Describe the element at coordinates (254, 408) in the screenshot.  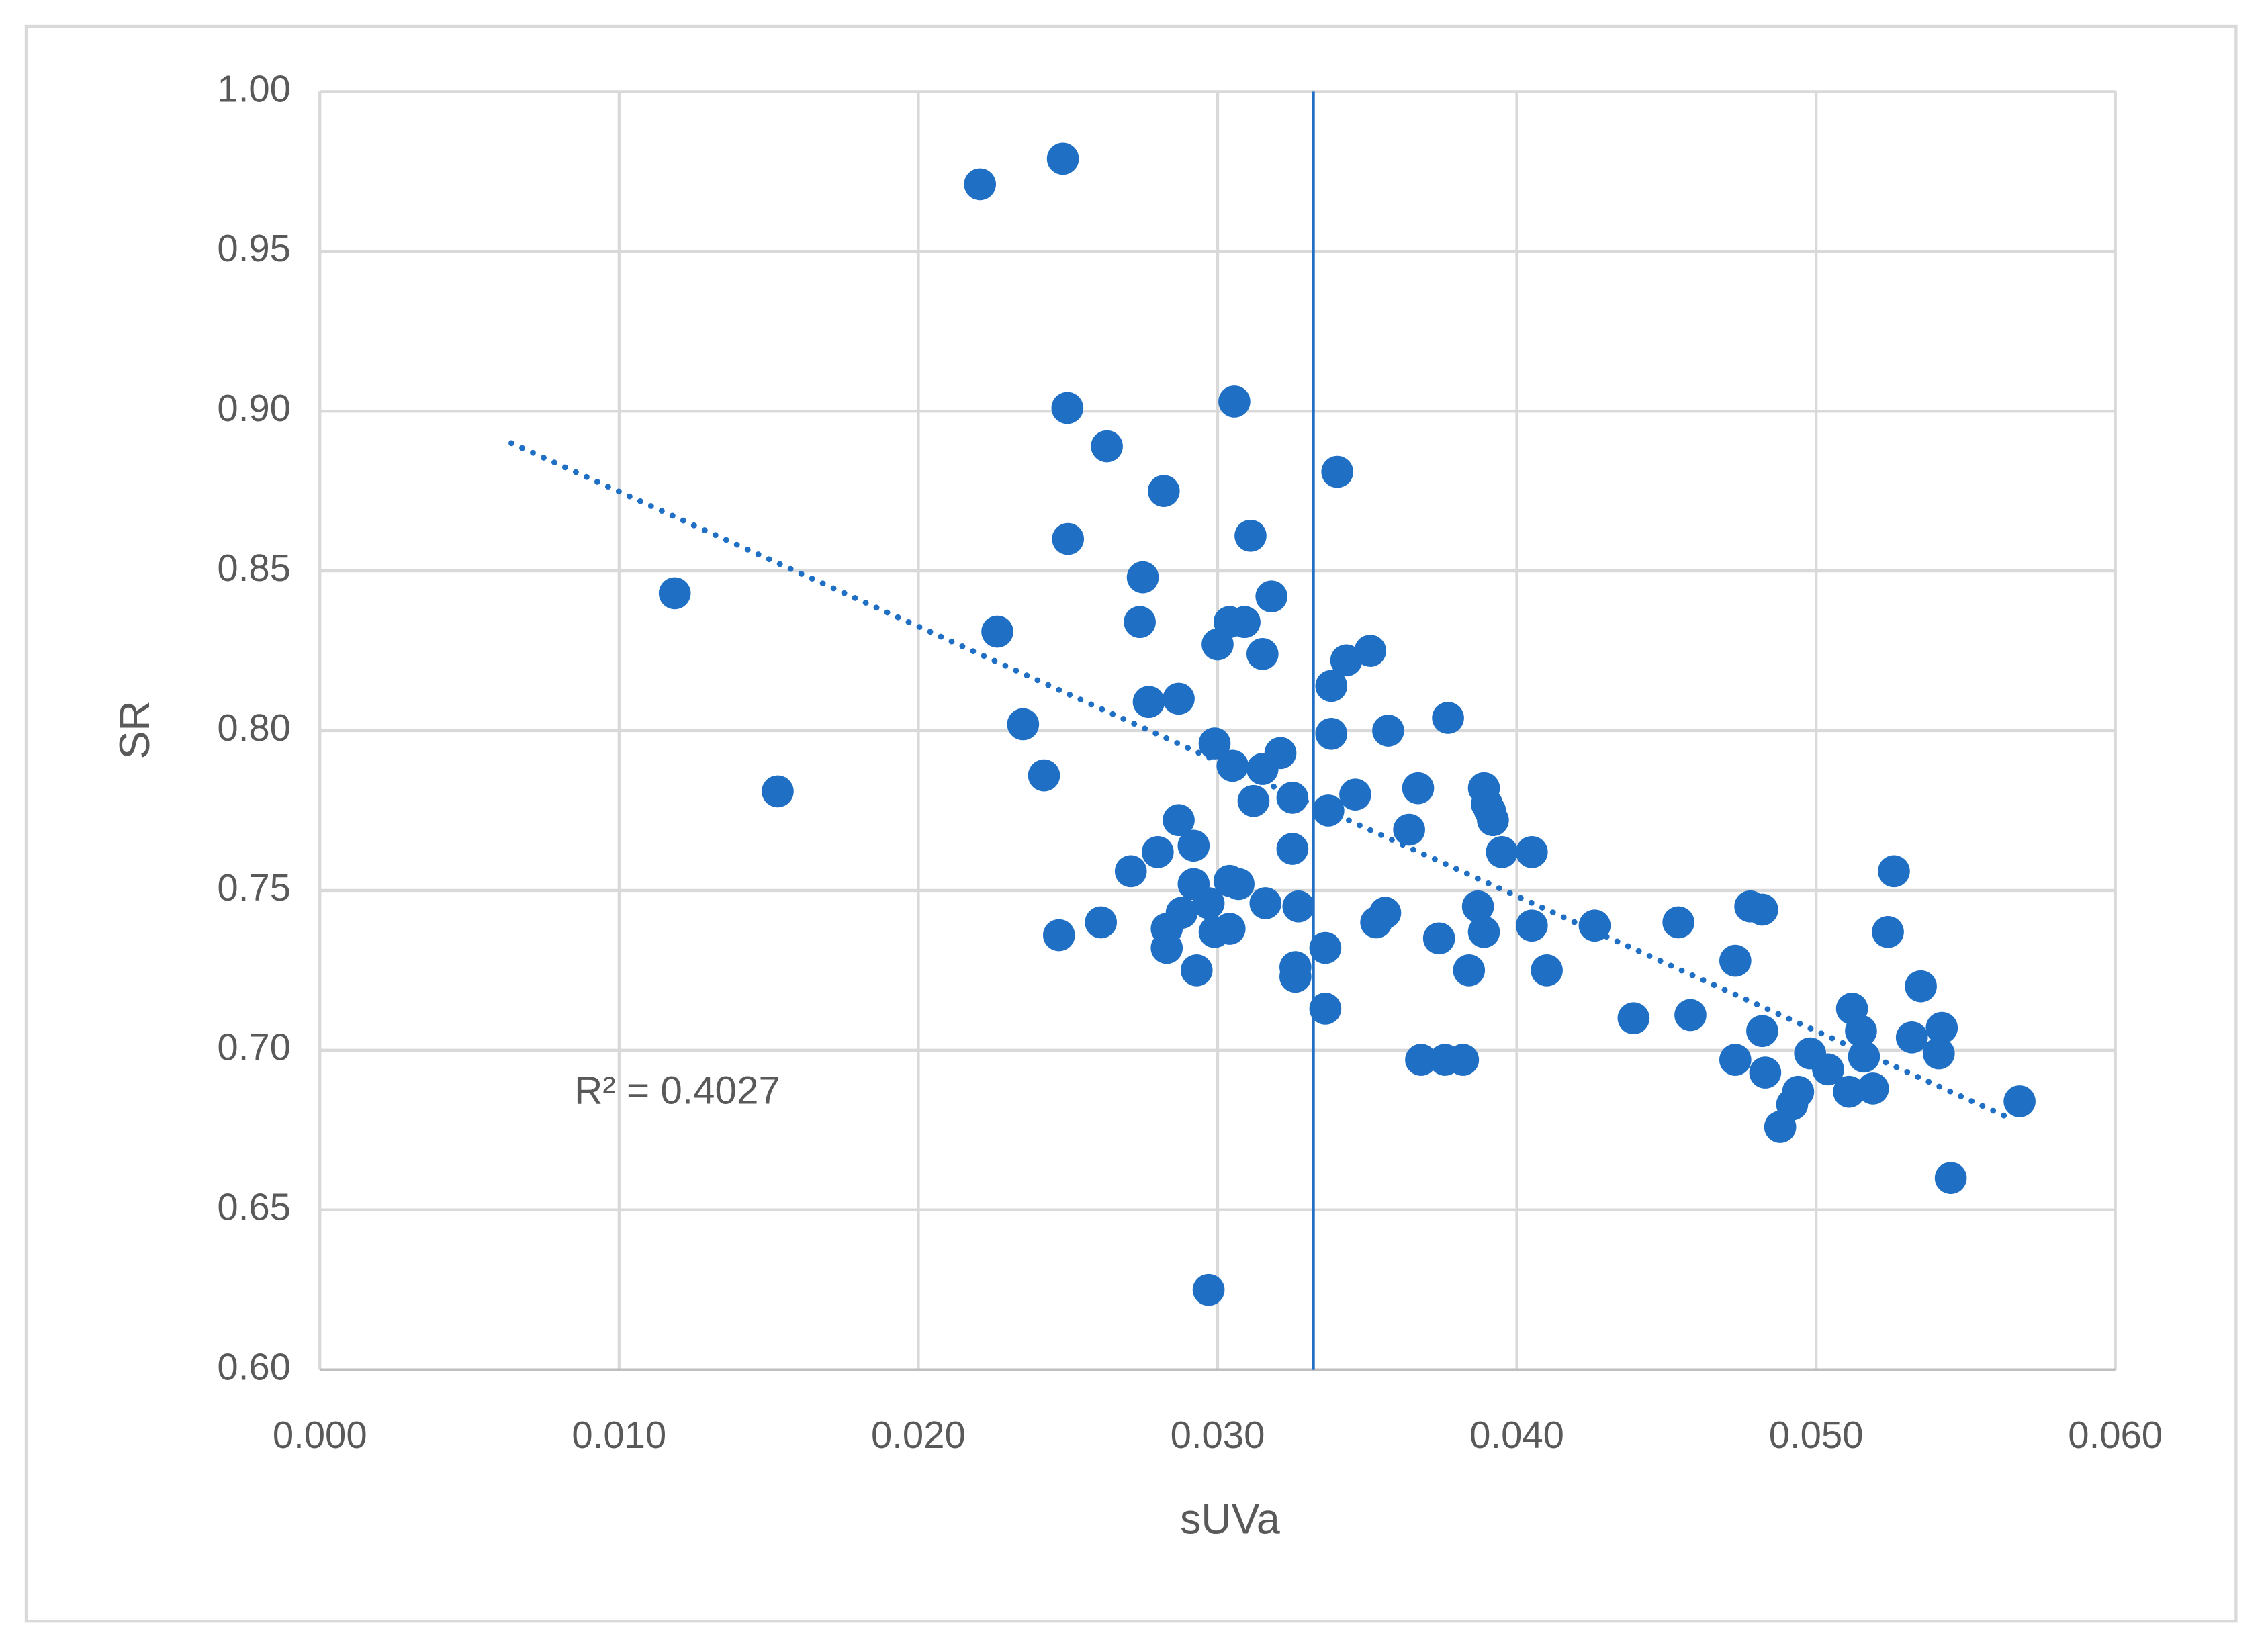
I see `y-tick-label: 0.90` at that location.